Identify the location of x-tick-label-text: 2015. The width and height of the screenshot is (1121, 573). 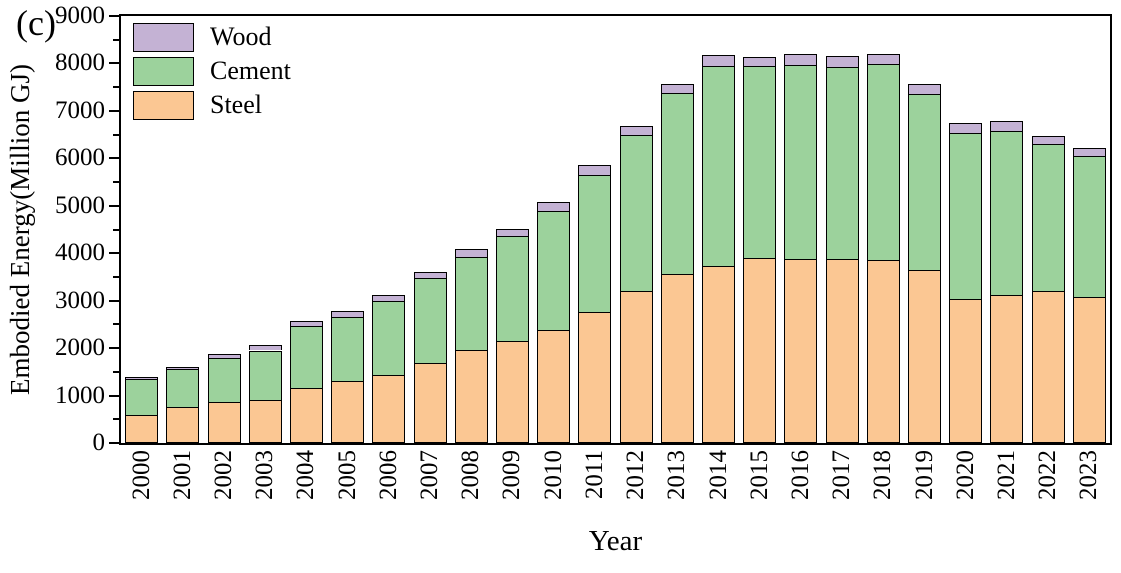
(759, 475).